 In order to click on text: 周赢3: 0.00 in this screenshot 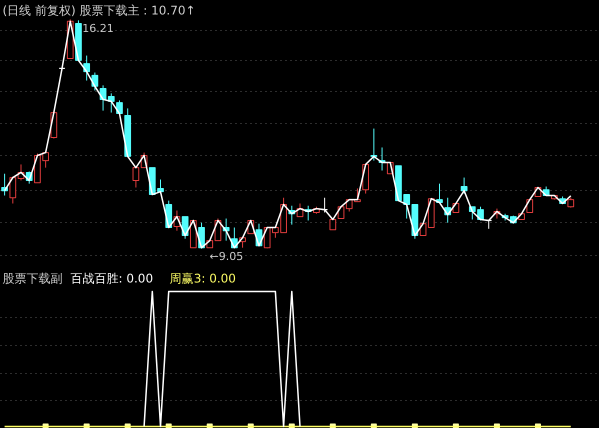, I will do `click(203, 279)`.